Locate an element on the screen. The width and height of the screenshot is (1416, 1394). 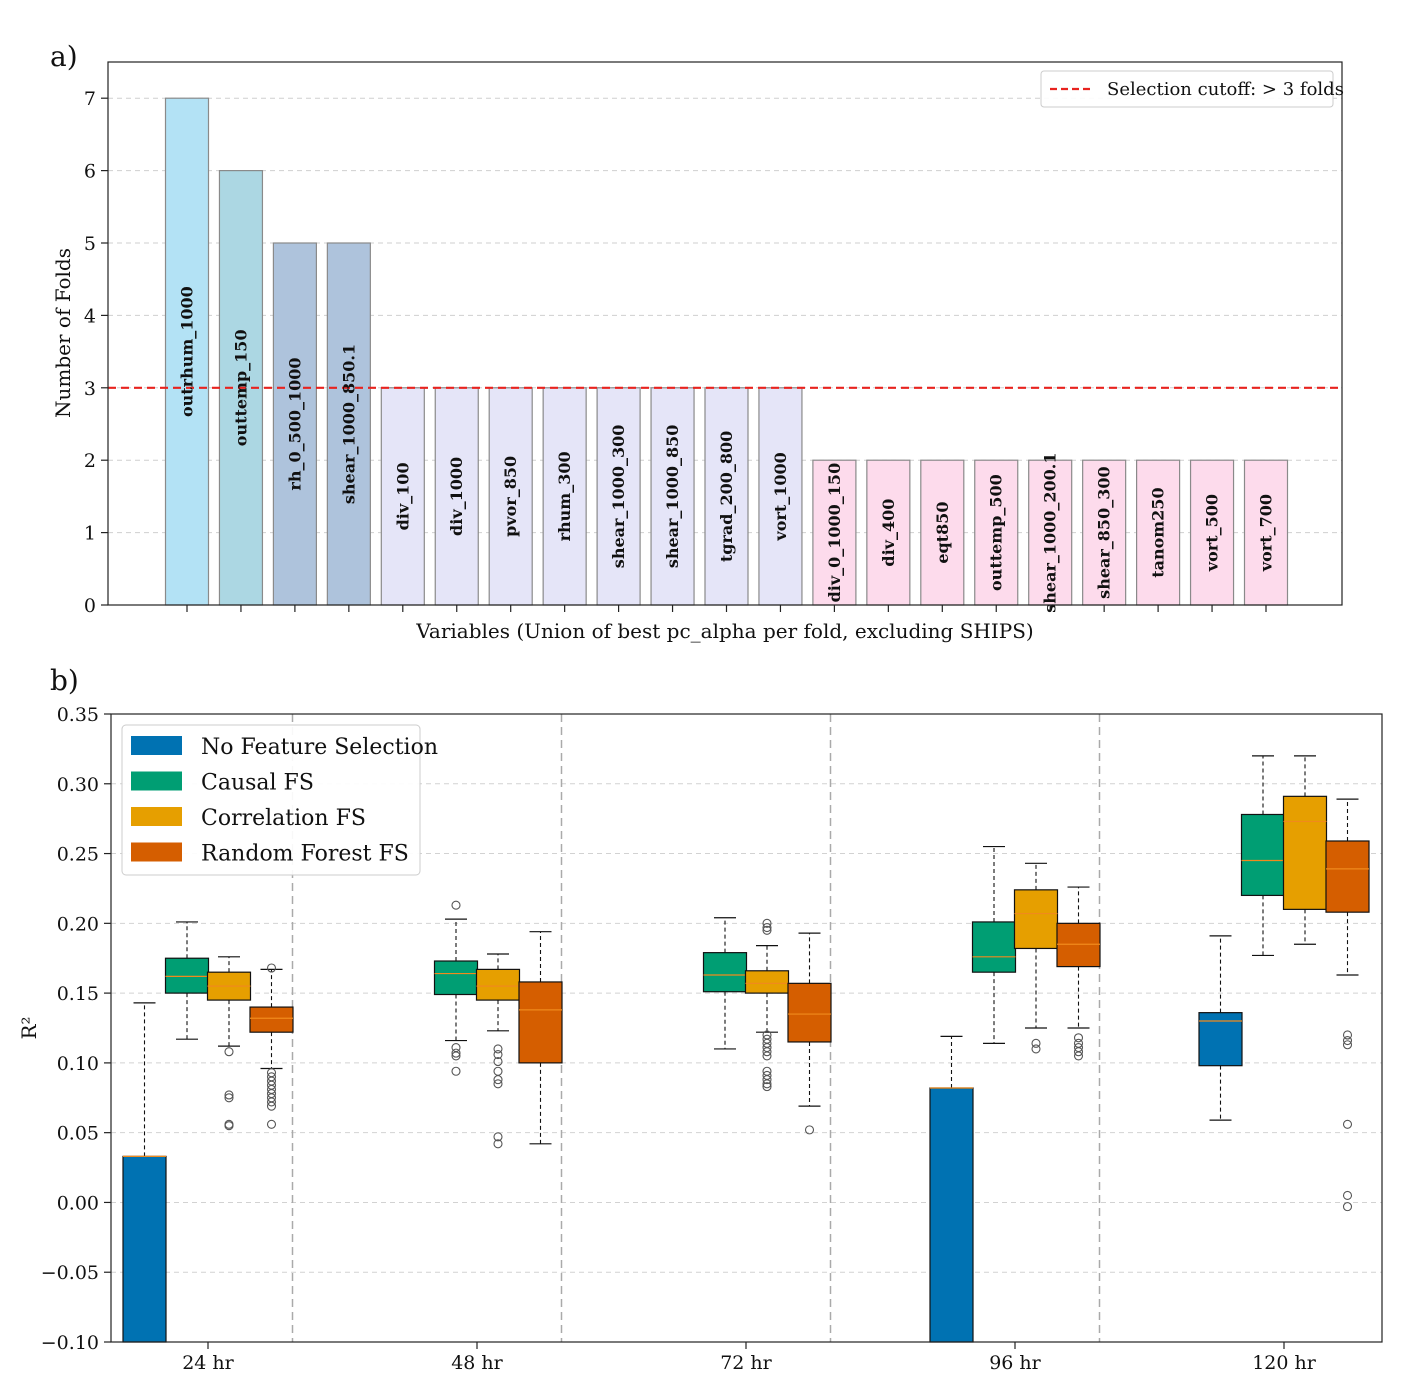
variable-bar-label: tgrad_200_800 is located at coordinates (726, 496).